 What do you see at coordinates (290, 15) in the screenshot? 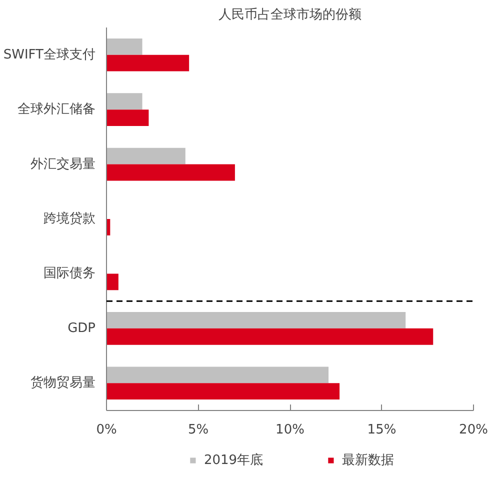
I see `chart-title: 人民币占全球市场的份额` at bounding box center [290, 15].